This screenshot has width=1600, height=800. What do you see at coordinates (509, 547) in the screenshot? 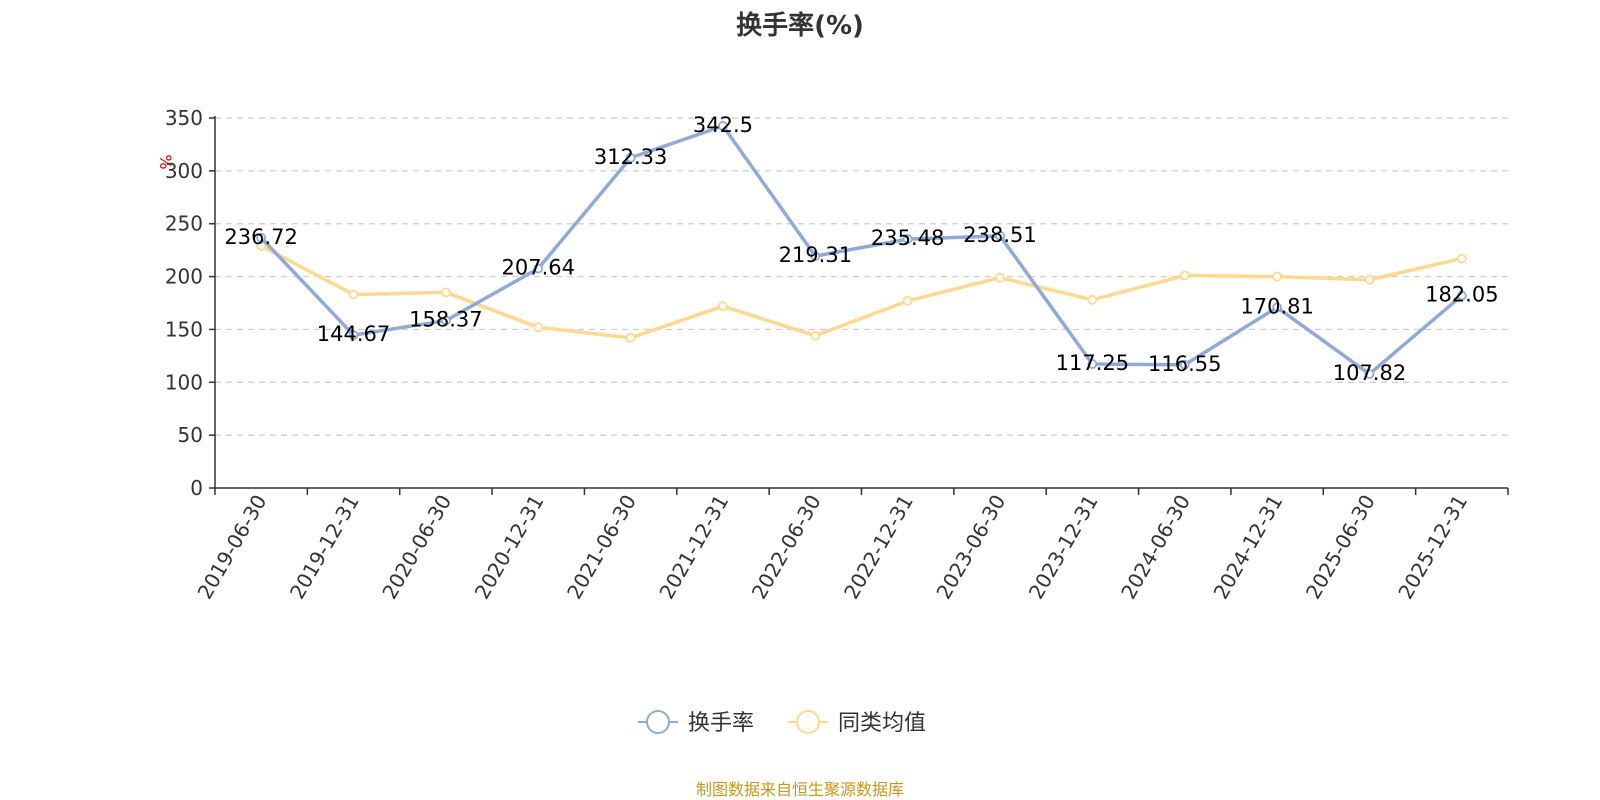
I see `x-tick-label: 2020-12-31` at bounding box center [509, 547].